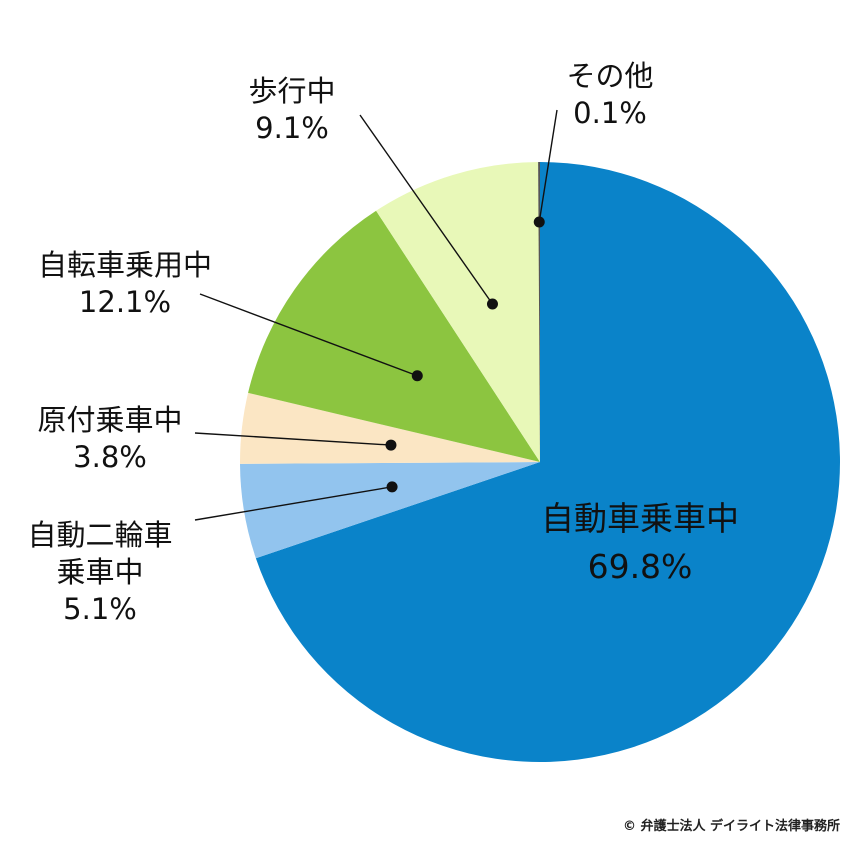 This screenshot has width=850, height=850. I want to click on slice-name: その他, so click(609, 76).